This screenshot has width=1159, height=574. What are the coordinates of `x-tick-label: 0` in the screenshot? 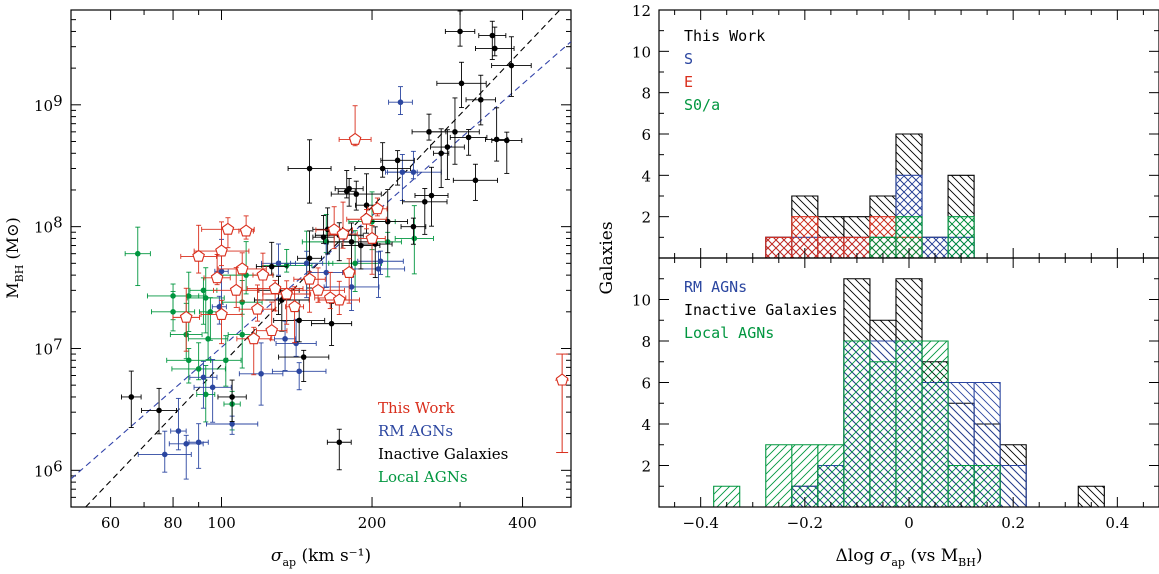 It's located at (909, 523).